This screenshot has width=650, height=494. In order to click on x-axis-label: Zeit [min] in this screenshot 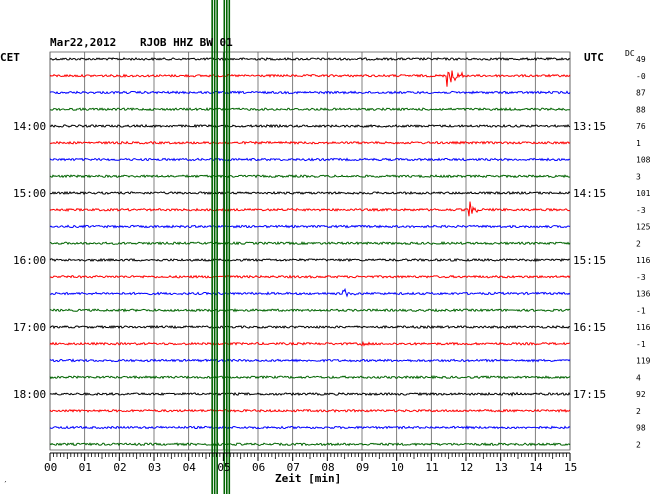, I will do `click(308, 478)`.